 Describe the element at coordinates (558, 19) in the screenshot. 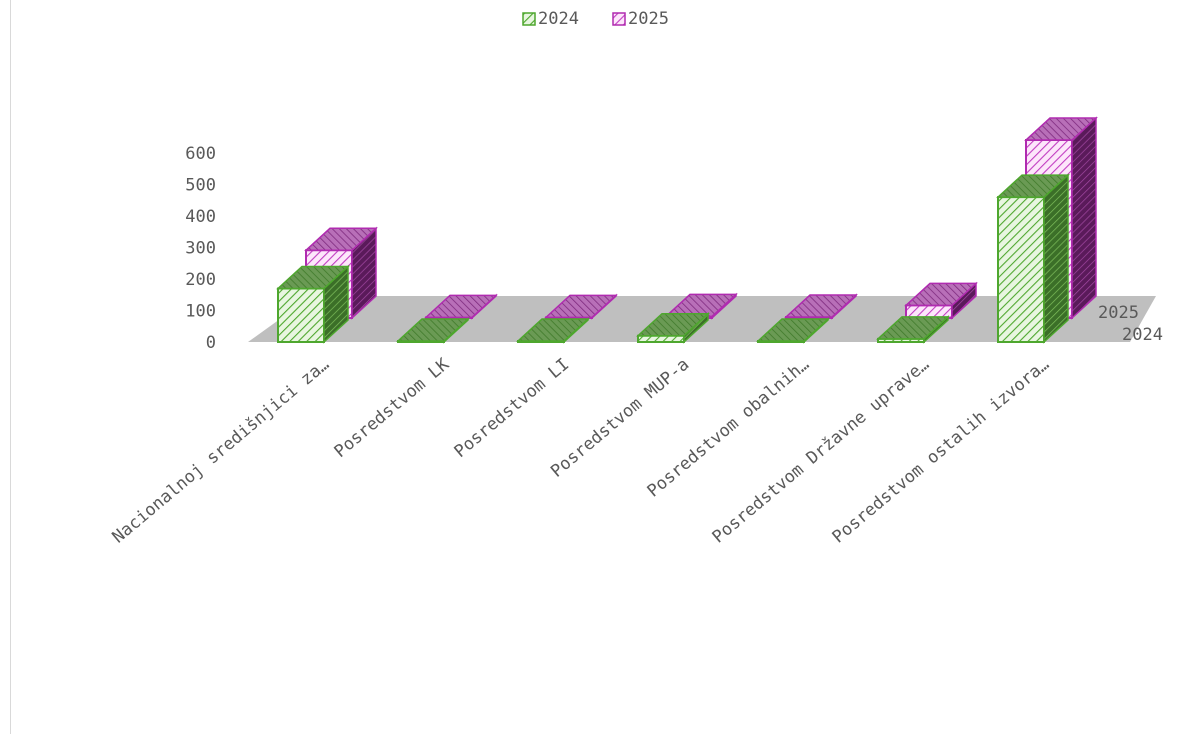

I see `legend-label-2024: 2024` at that location.